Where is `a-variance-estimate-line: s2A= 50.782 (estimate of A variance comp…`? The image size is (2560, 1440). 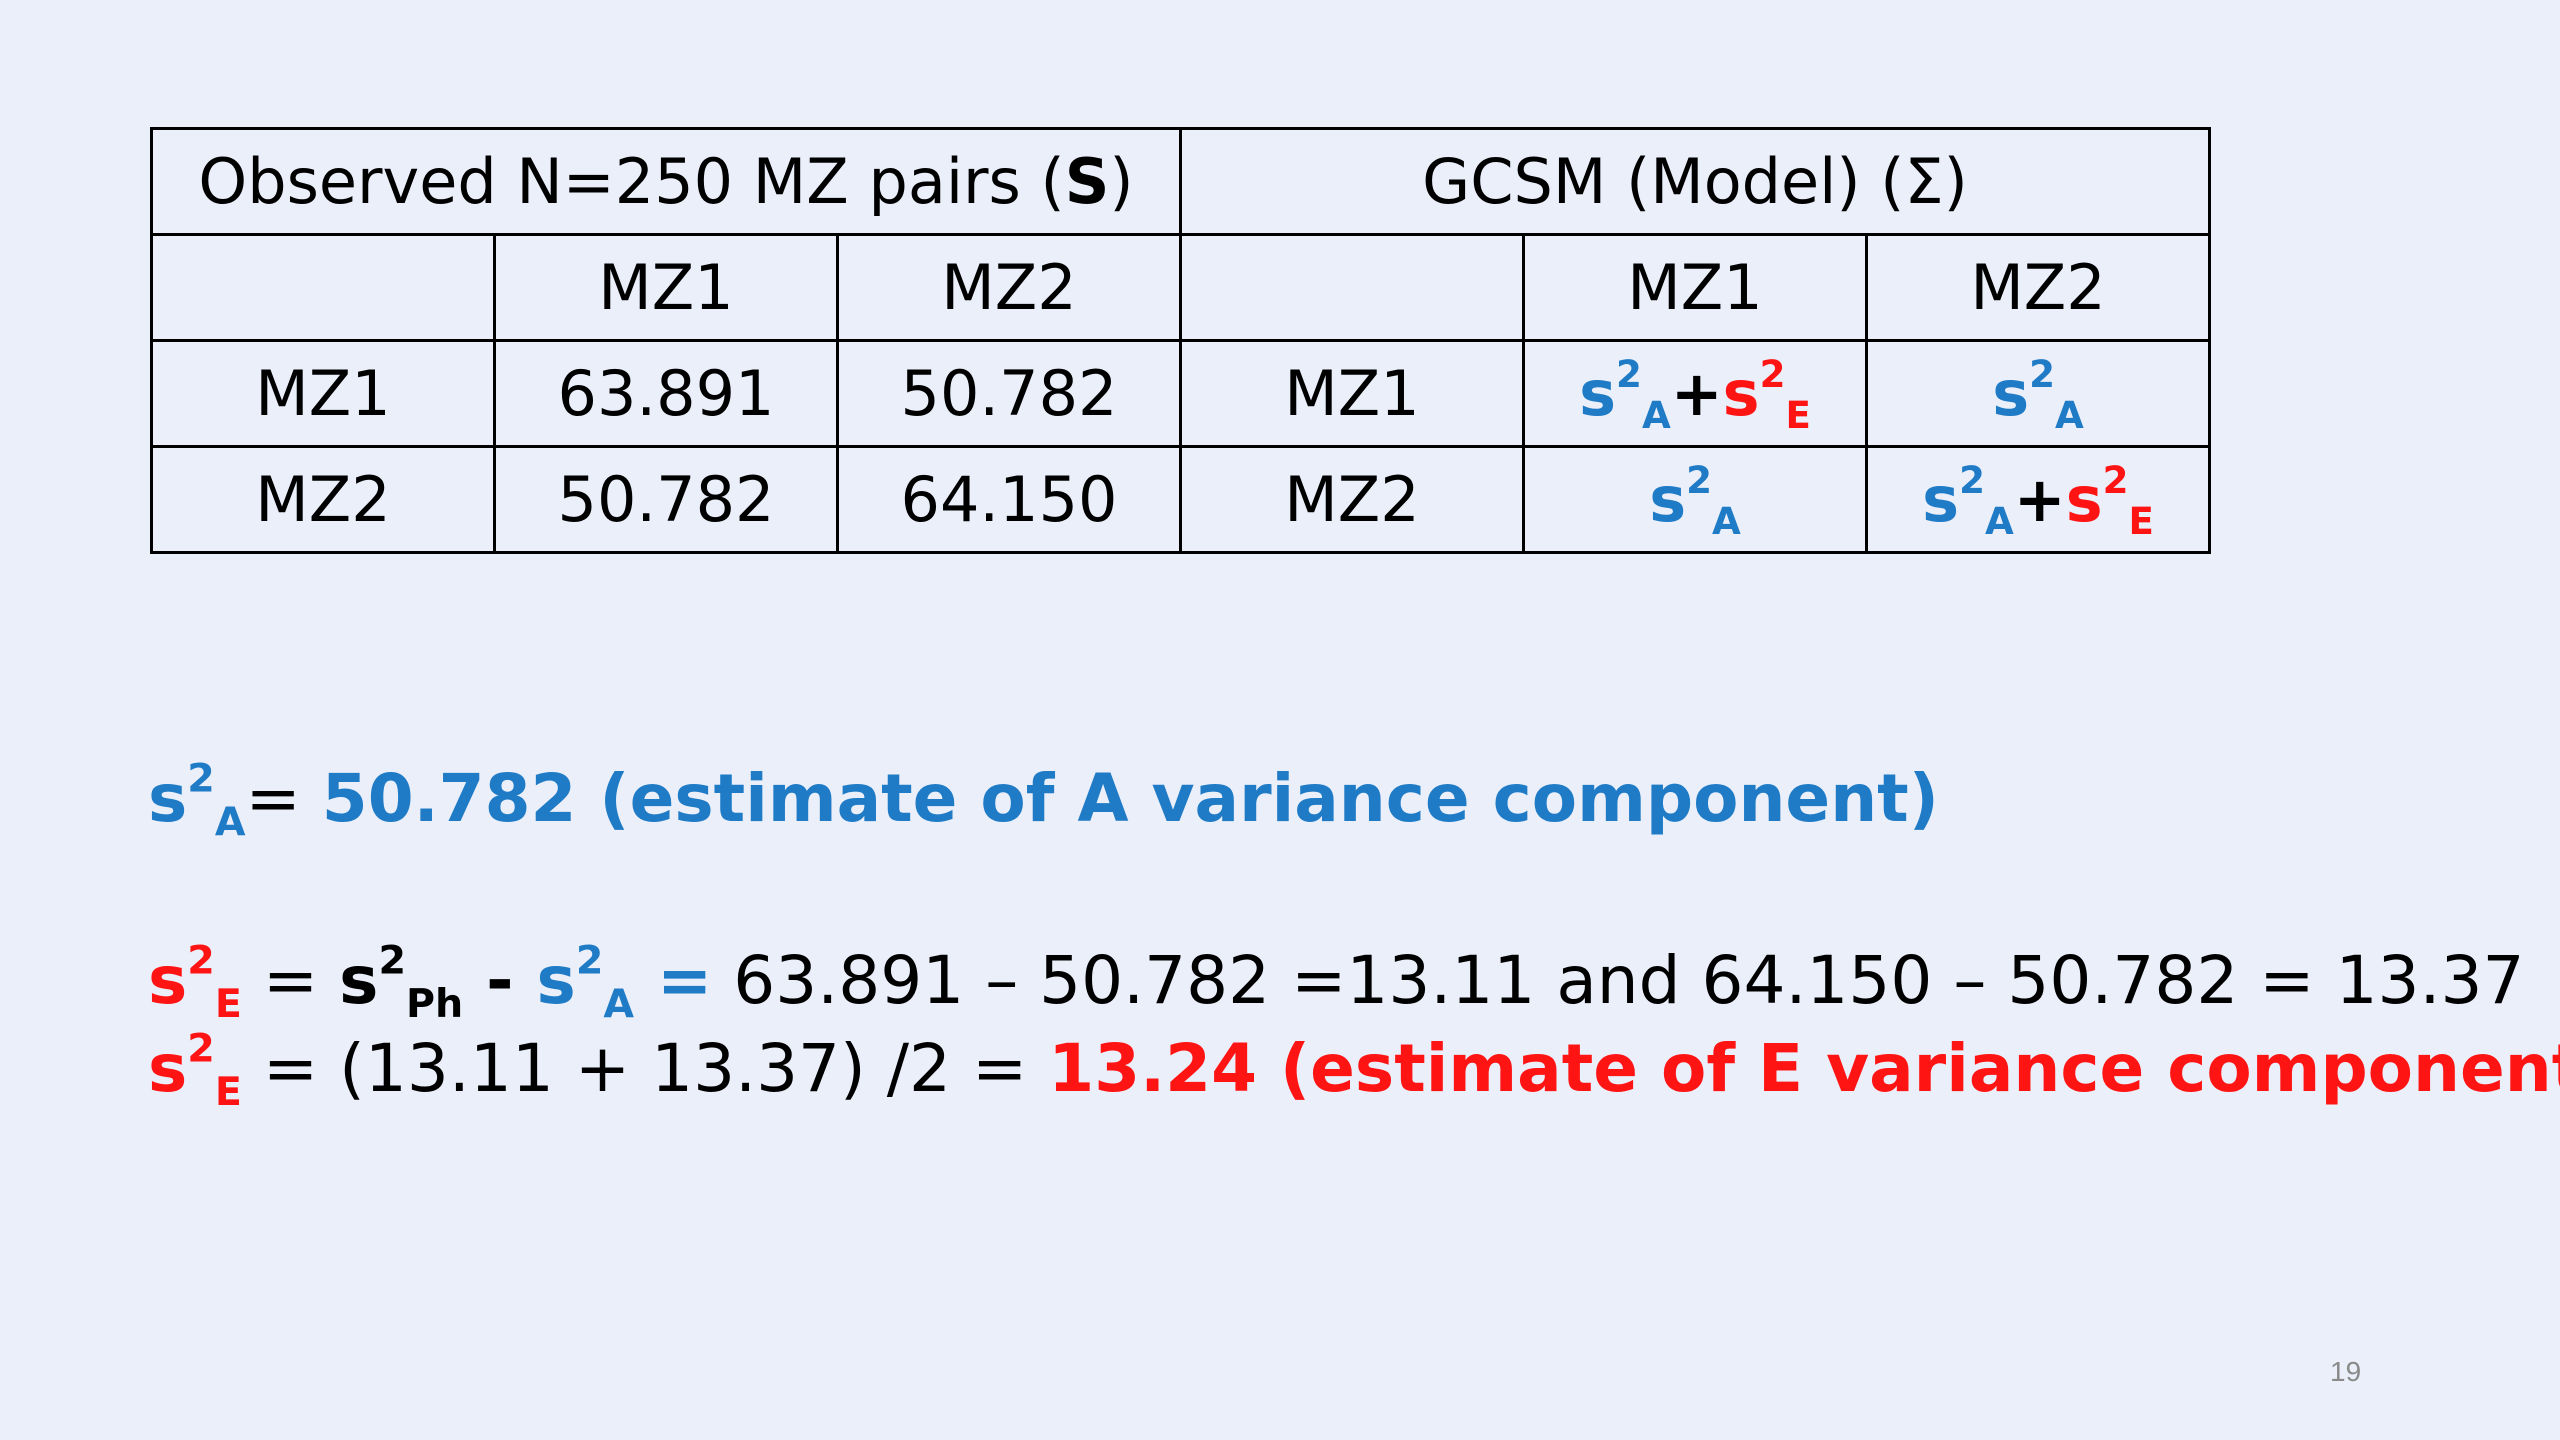
a-variance-estimate-line: s2A= 50.782 (estimate of A variance comp… is located at coordinates (1043, 800).